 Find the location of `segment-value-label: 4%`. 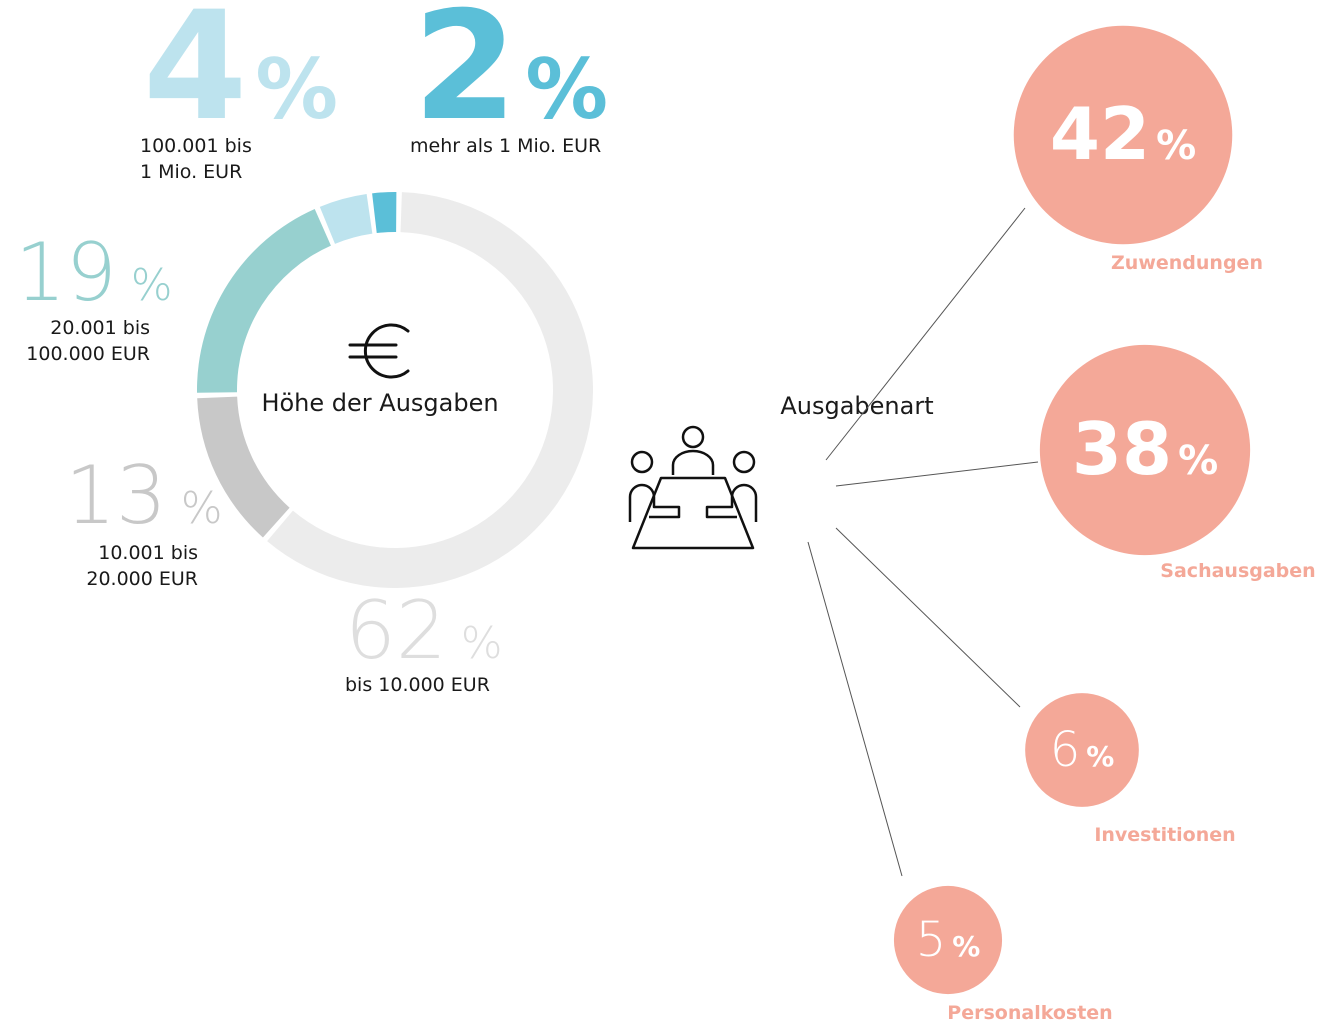

segment-value-label: 4% is located at coordinates (240, 77).